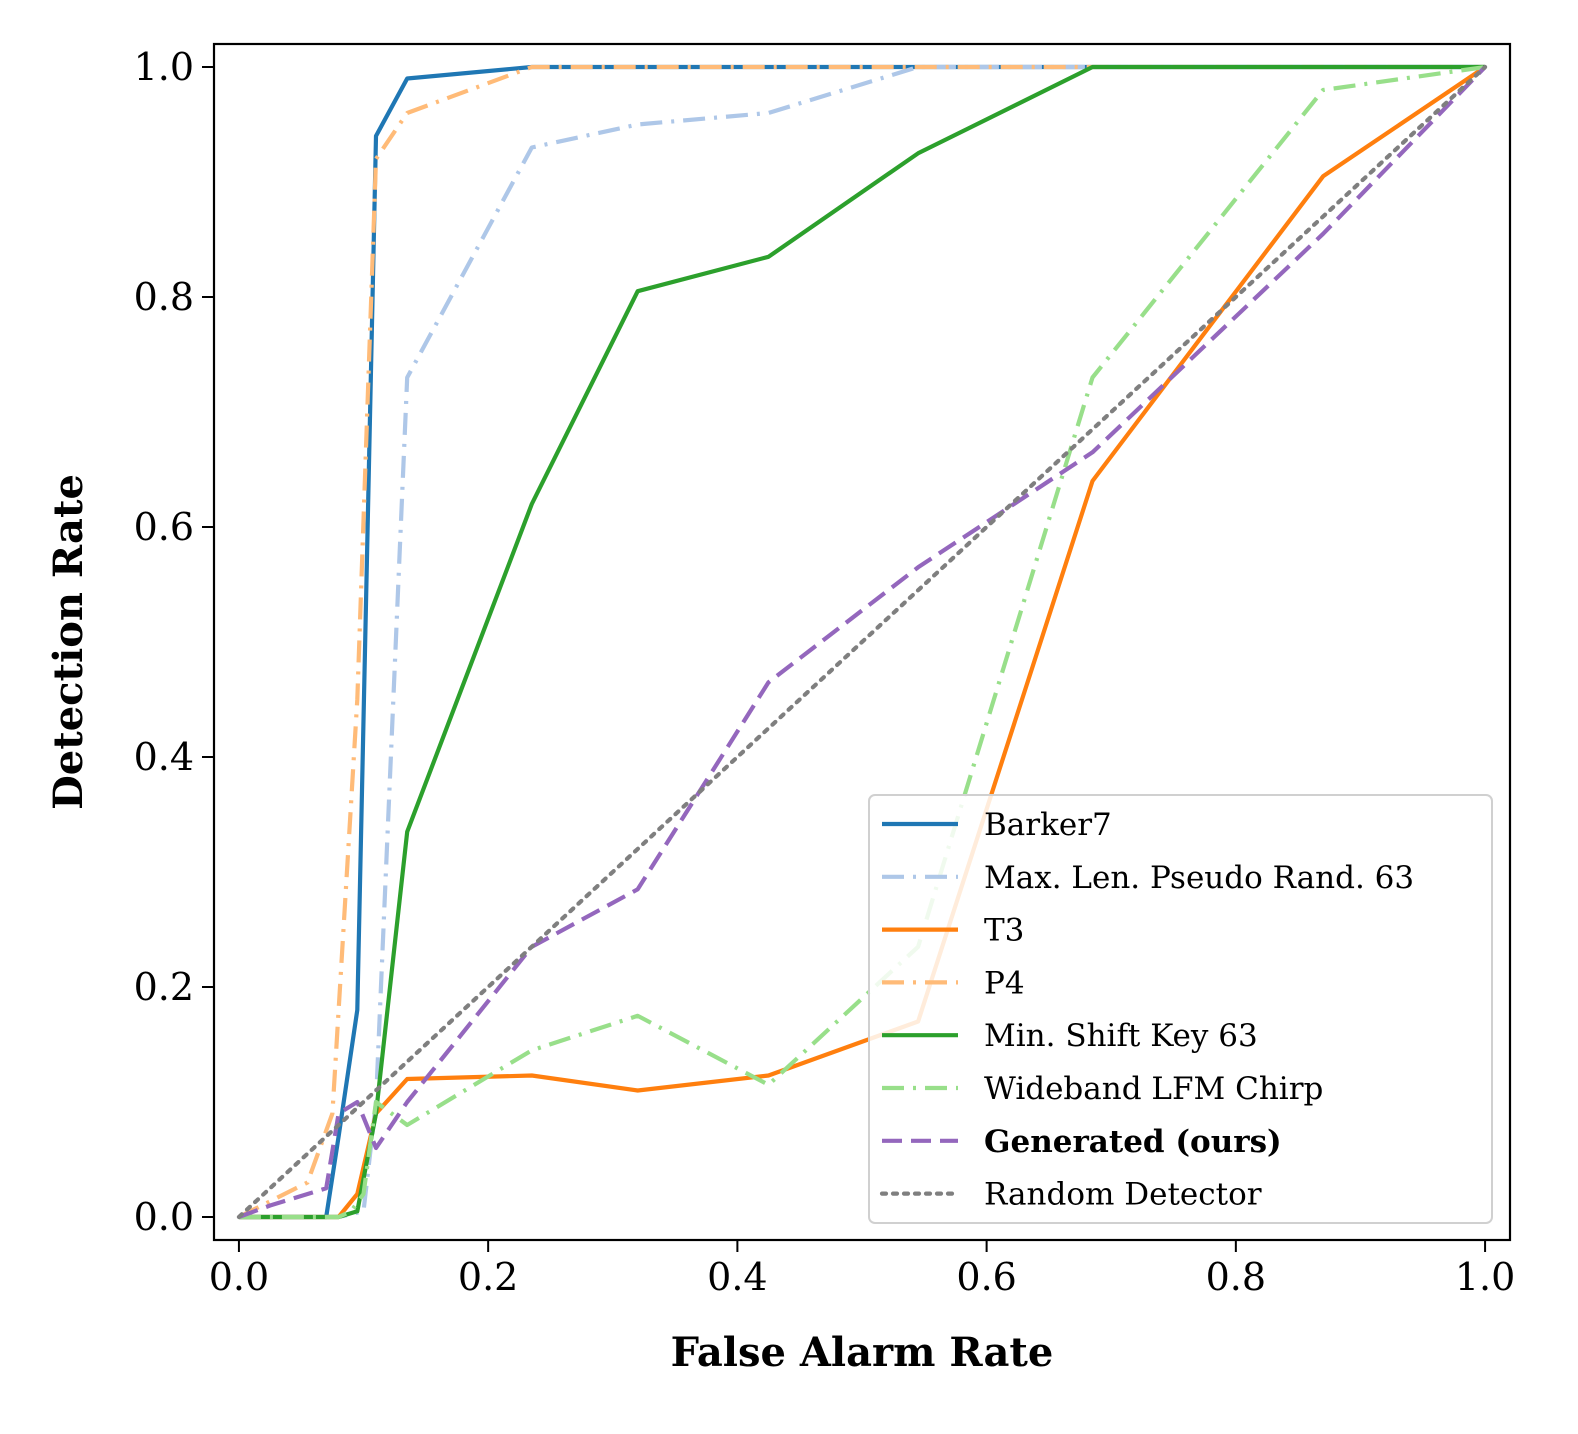 The image size is (1578, 1434). I want to click on legend-label-0: Barker7, so click(1048, 825).